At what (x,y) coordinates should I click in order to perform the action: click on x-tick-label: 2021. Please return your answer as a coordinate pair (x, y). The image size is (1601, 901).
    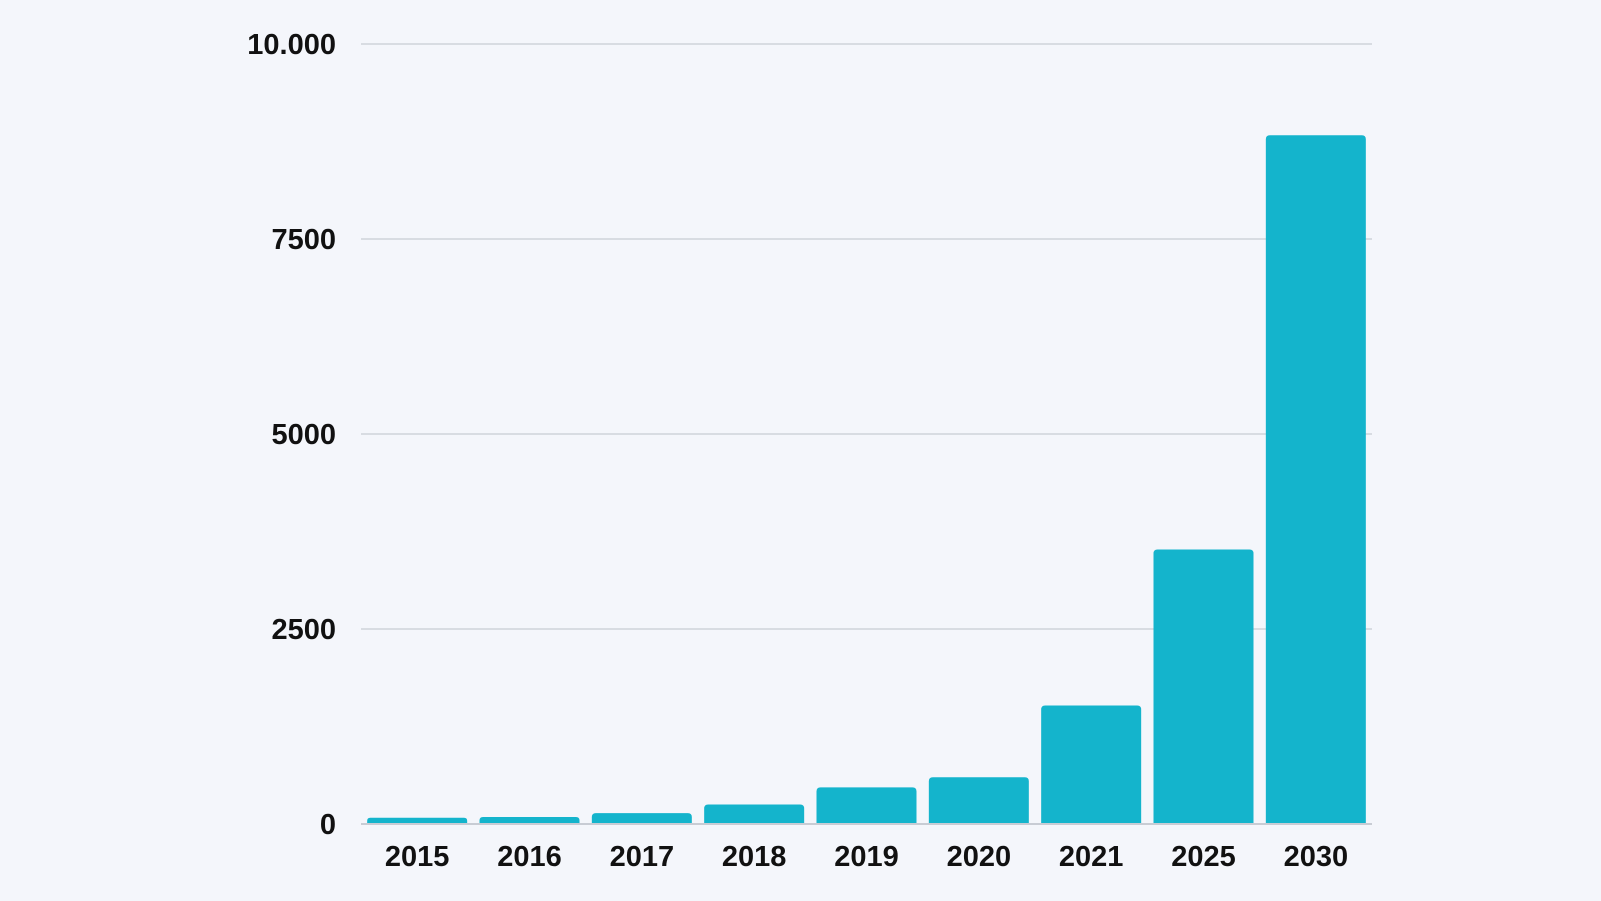
    Looking at the image, I should click on (1091, 857).